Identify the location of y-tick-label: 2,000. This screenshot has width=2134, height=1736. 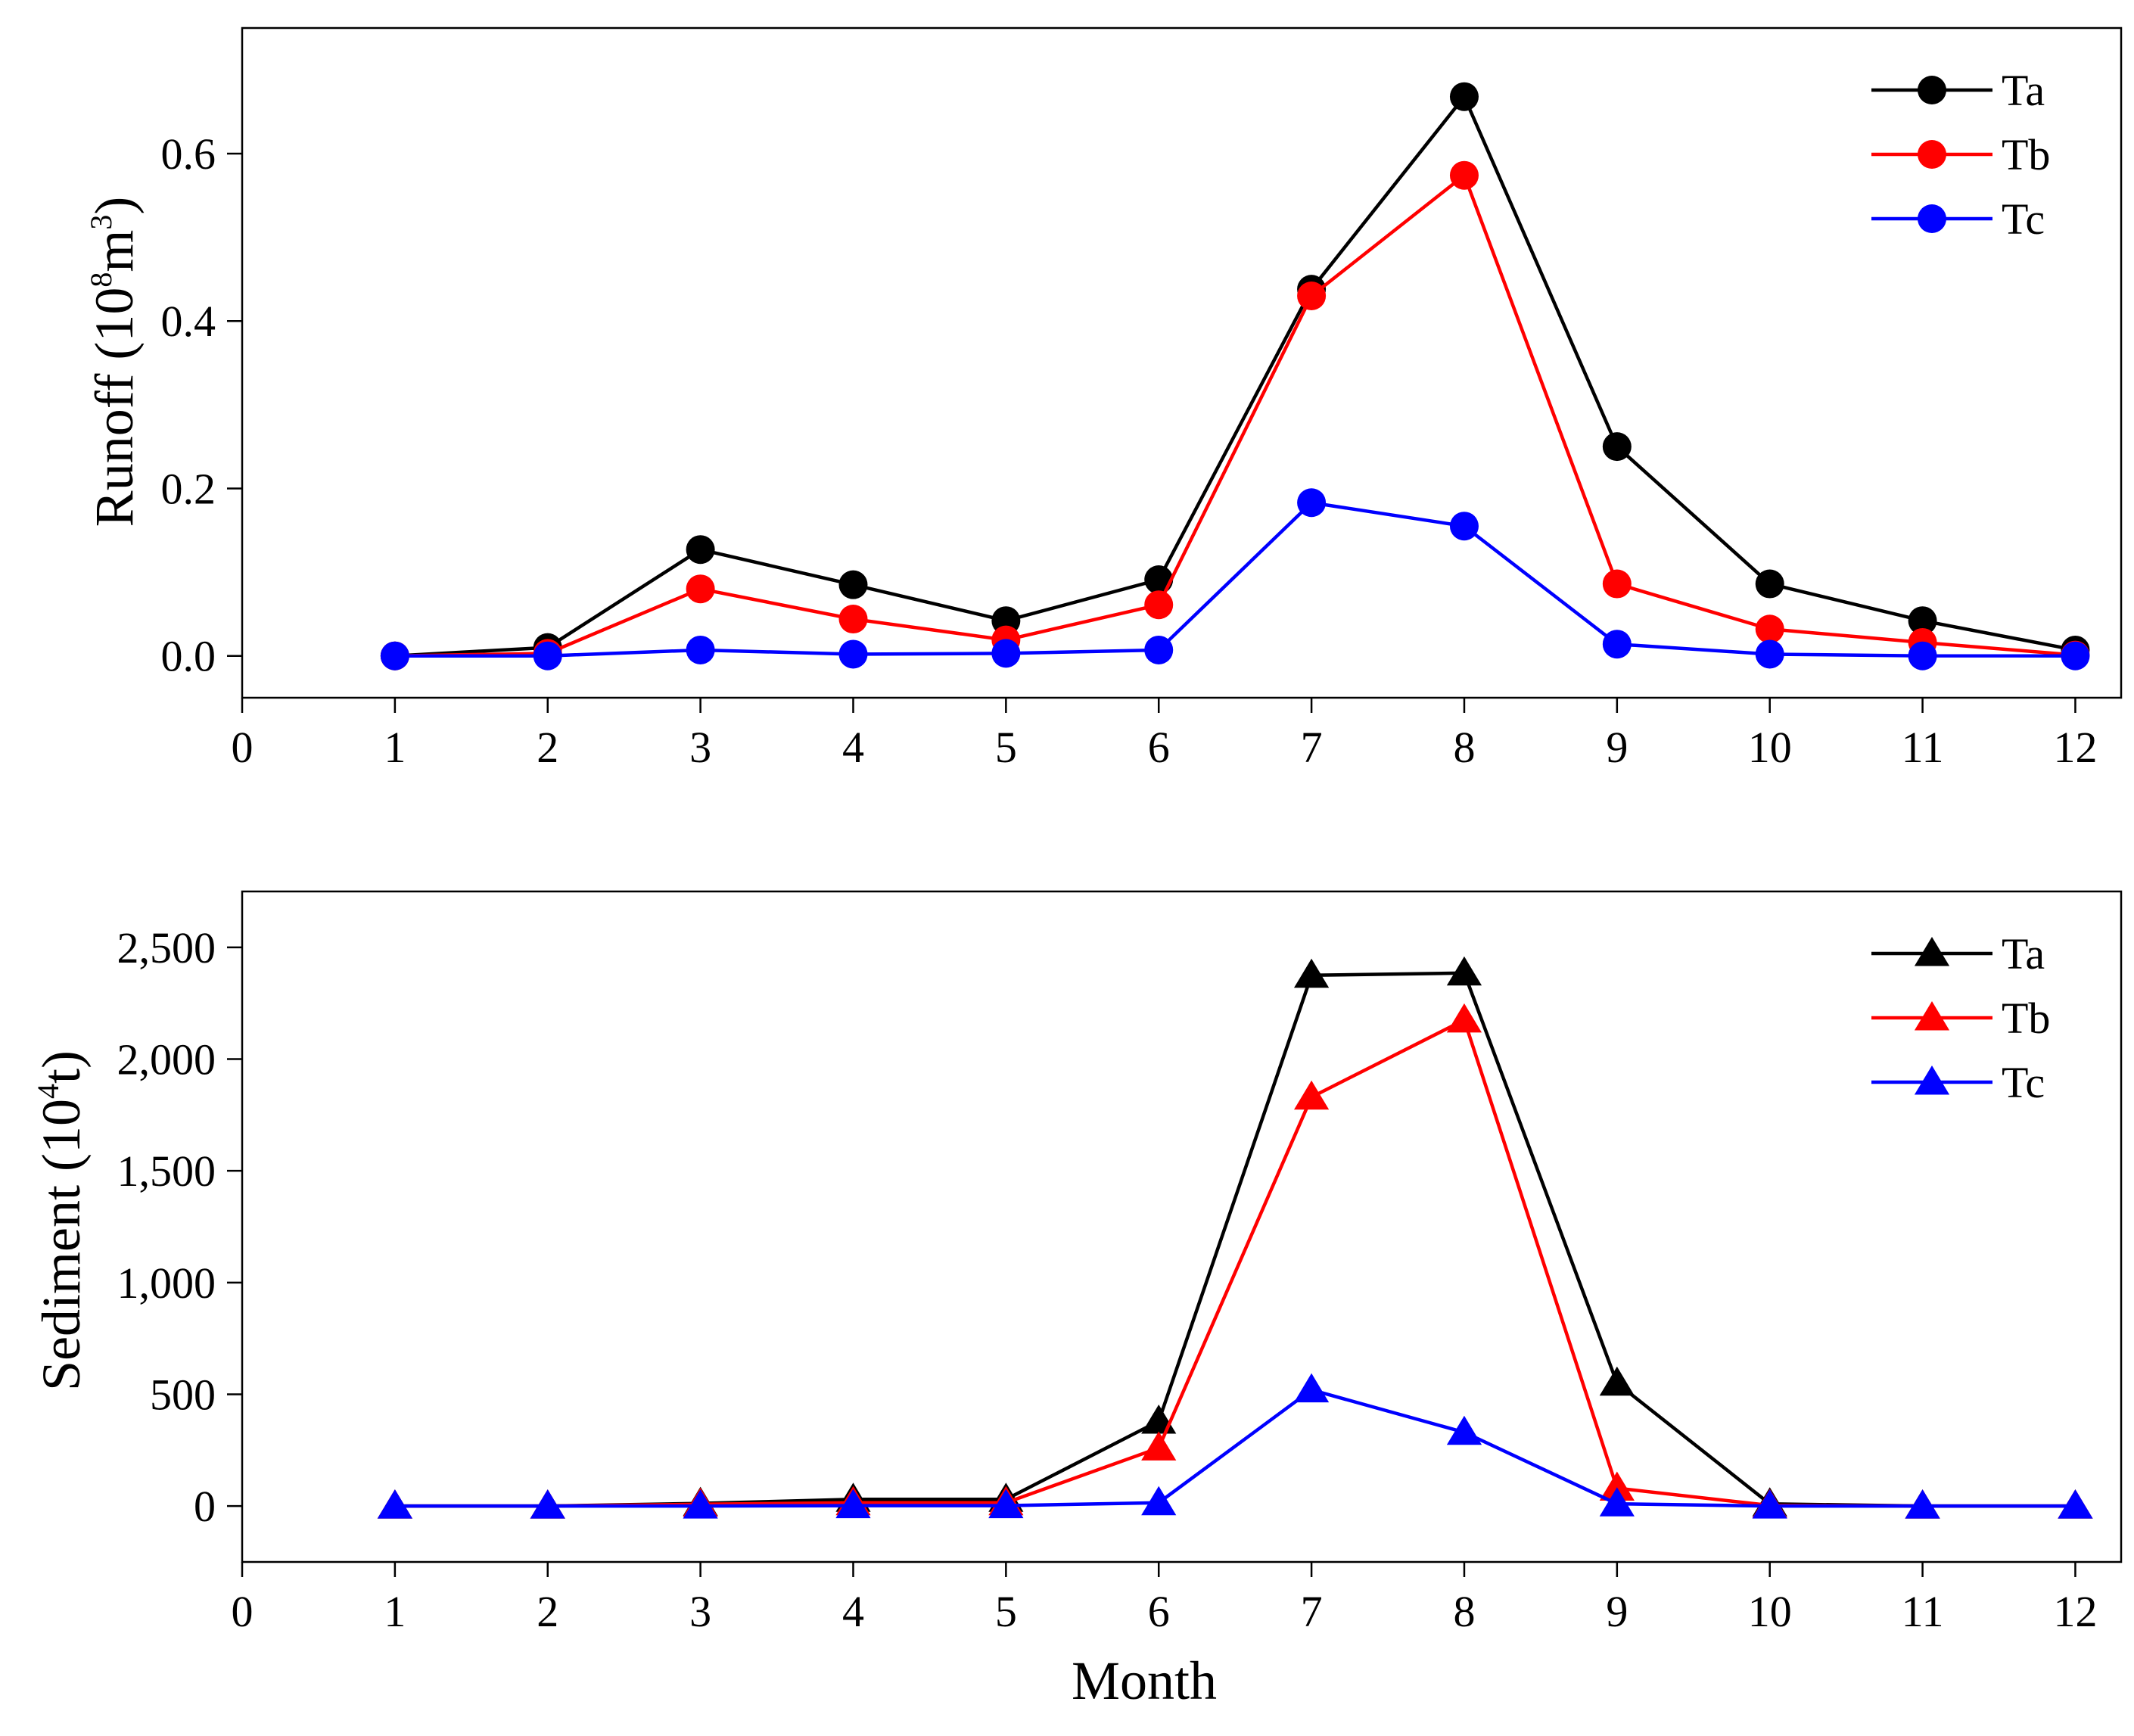
(166, 1059).